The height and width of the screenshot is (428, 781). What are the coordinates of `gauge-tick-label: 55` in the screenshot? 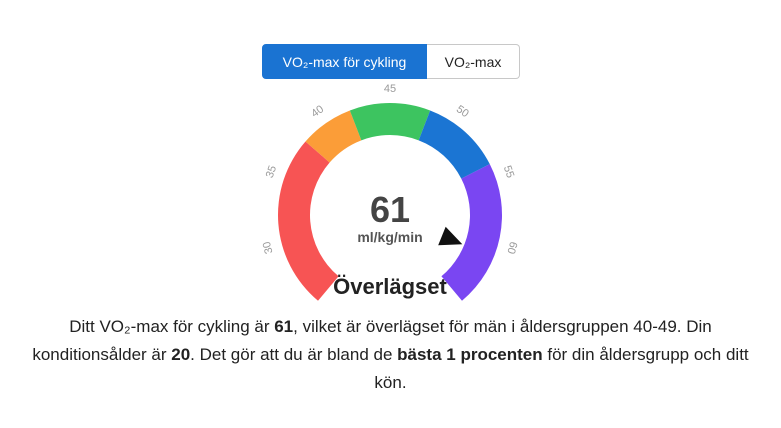 It's located at (508, 172).